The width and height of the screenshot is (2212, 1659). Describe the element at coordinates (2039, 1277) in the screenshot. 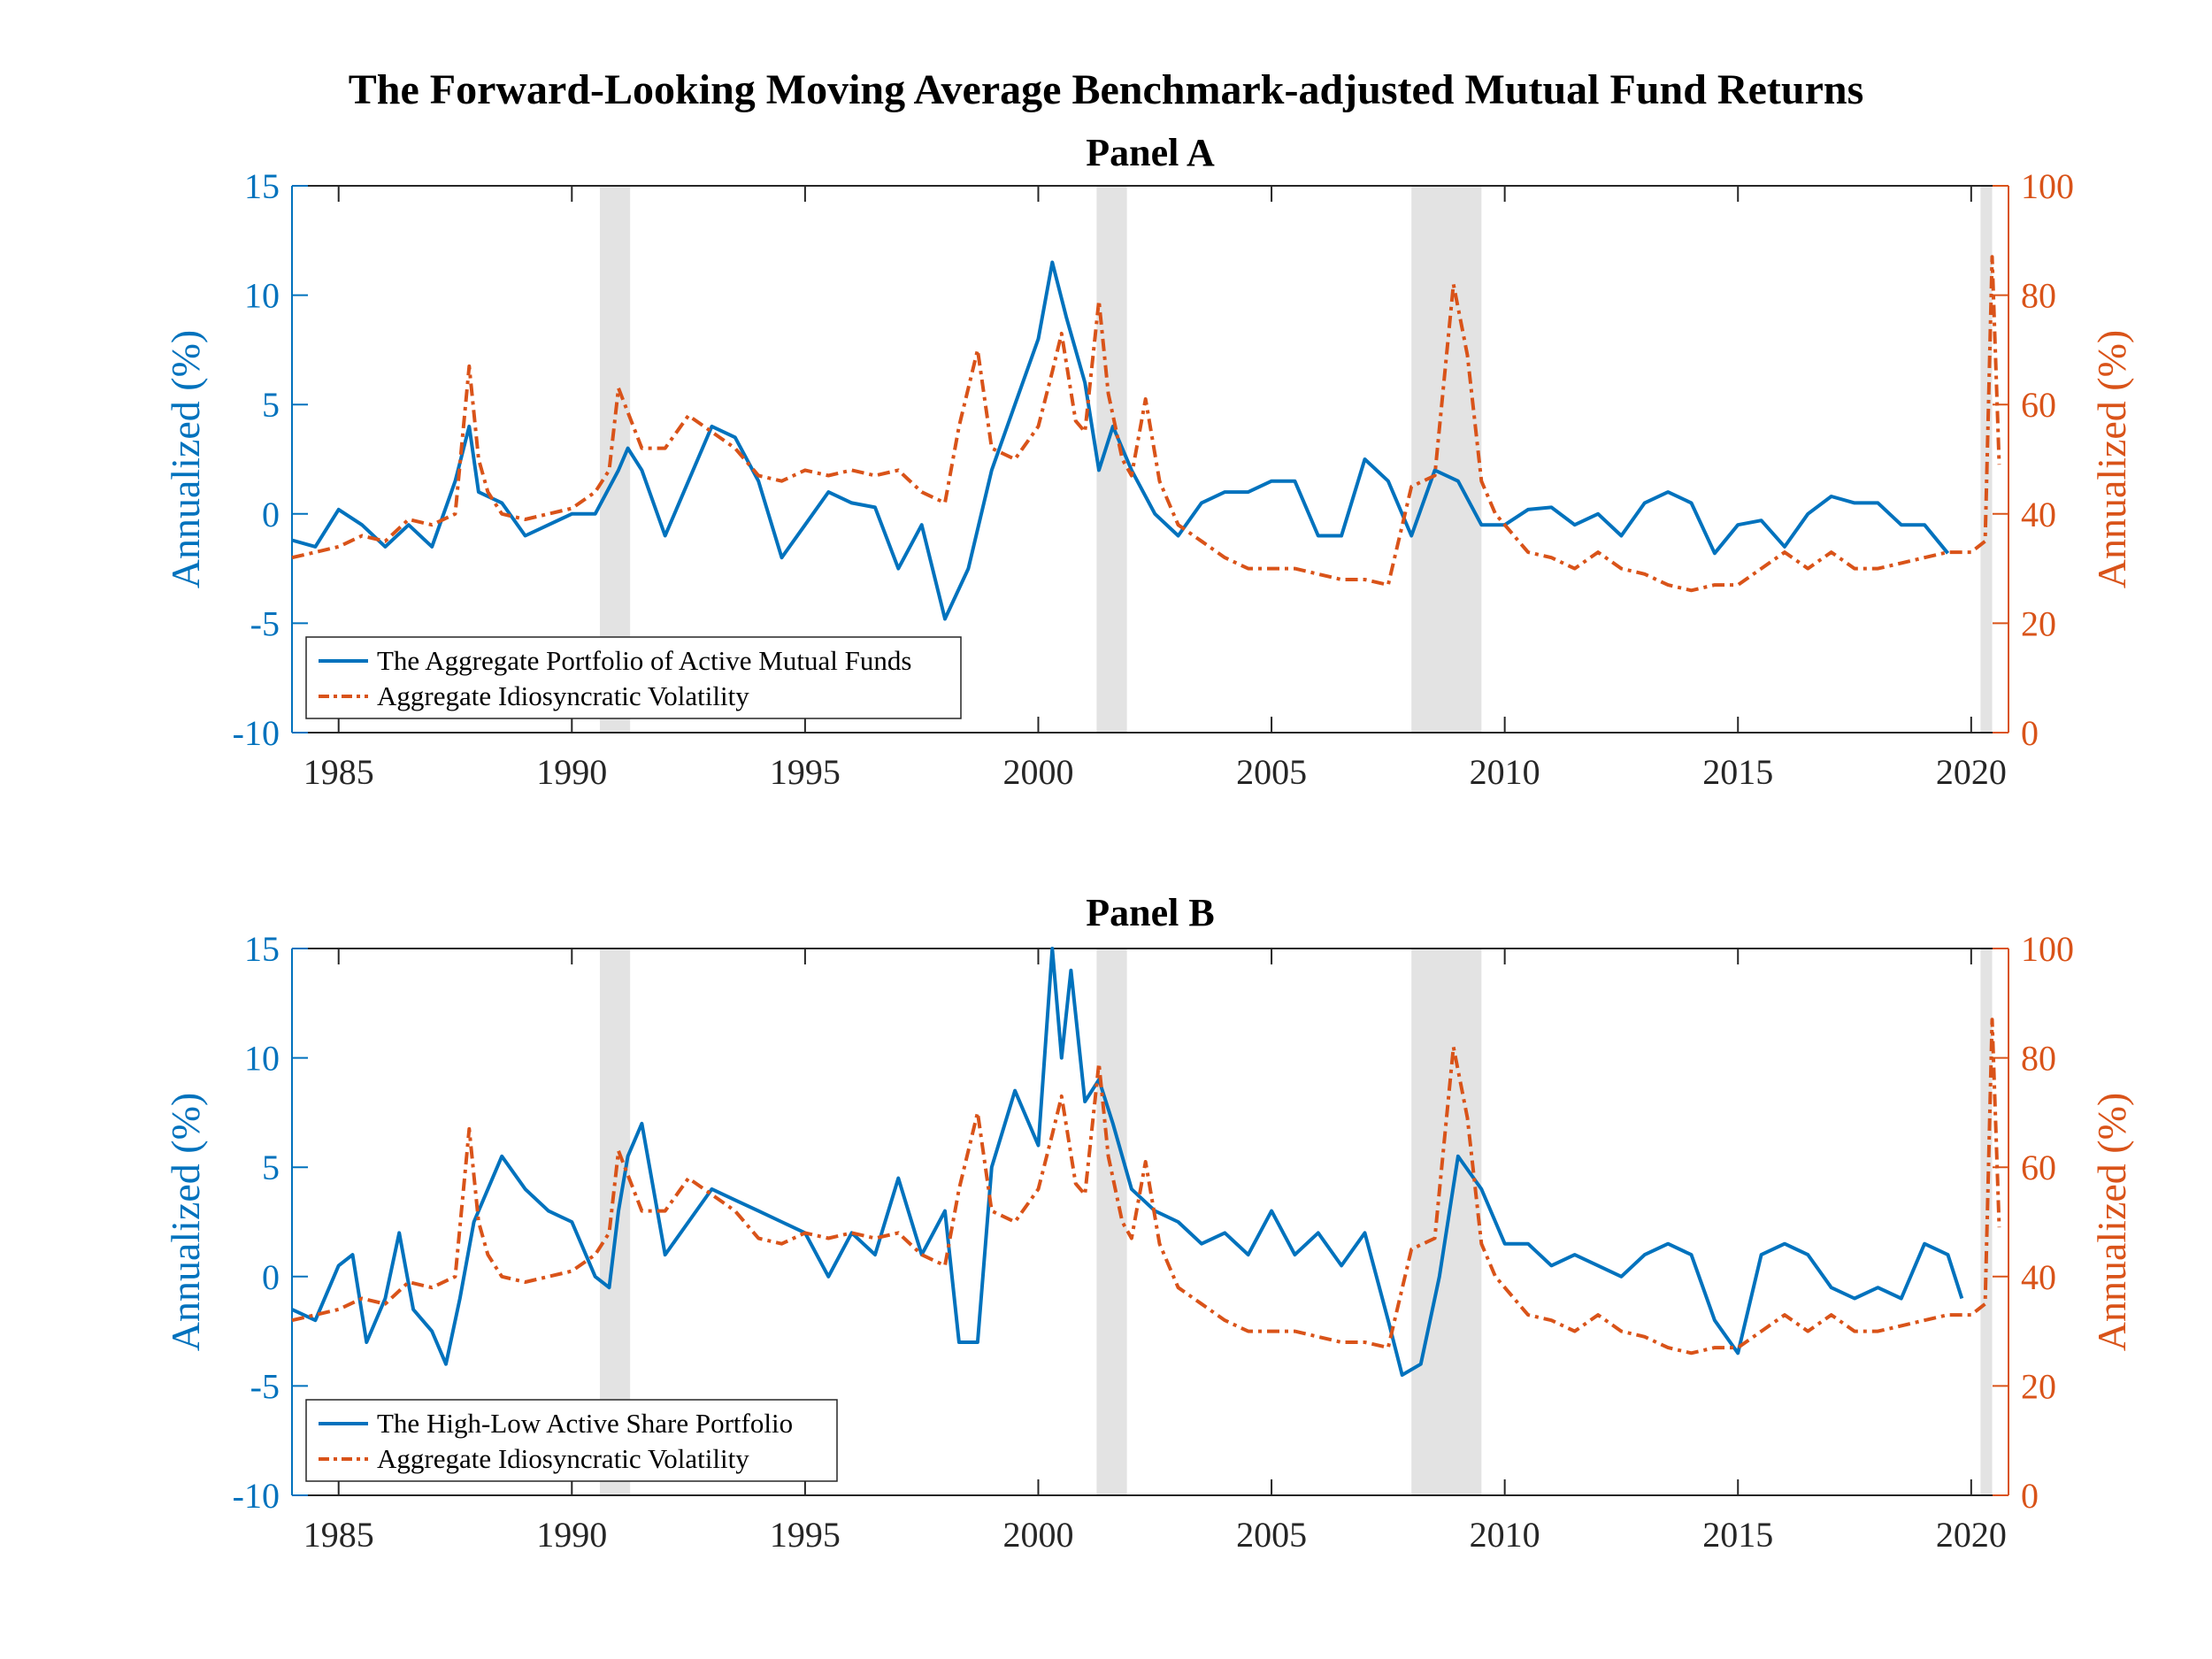

I see `panel-b-ytick-right-label: 40` at that location.